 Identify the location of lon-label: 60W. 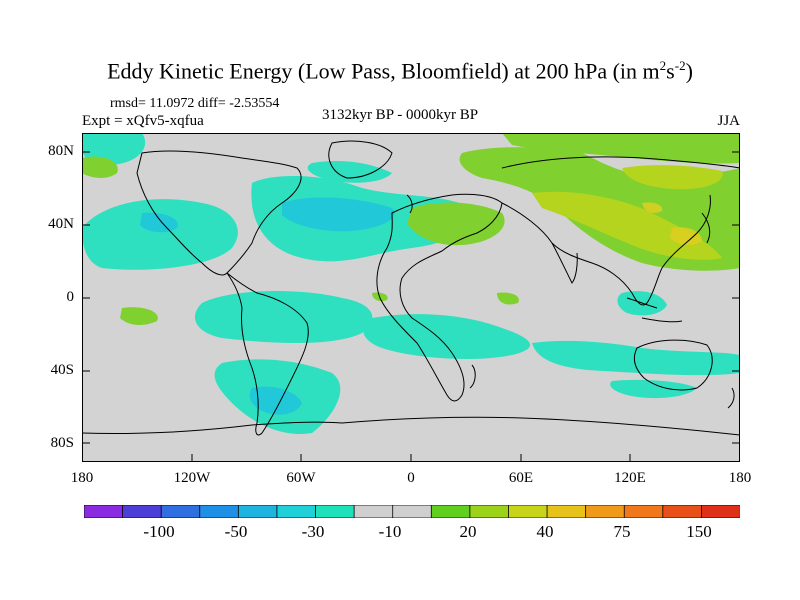
(301, 478).